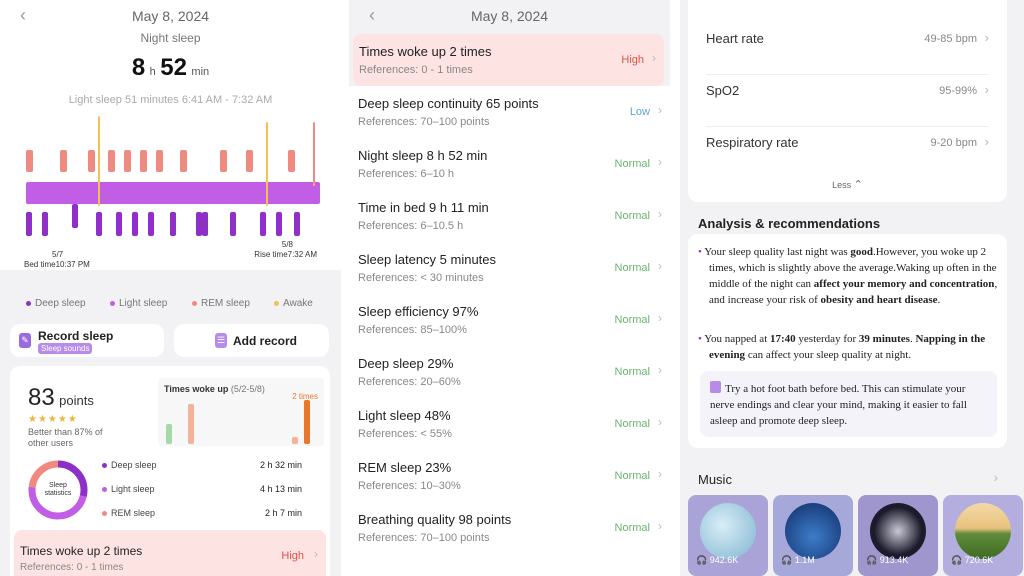  Describe the element at coordinates (285, 254) in the screenshot. I see `rise-time-label: Rise time7:32 AM` at that location.